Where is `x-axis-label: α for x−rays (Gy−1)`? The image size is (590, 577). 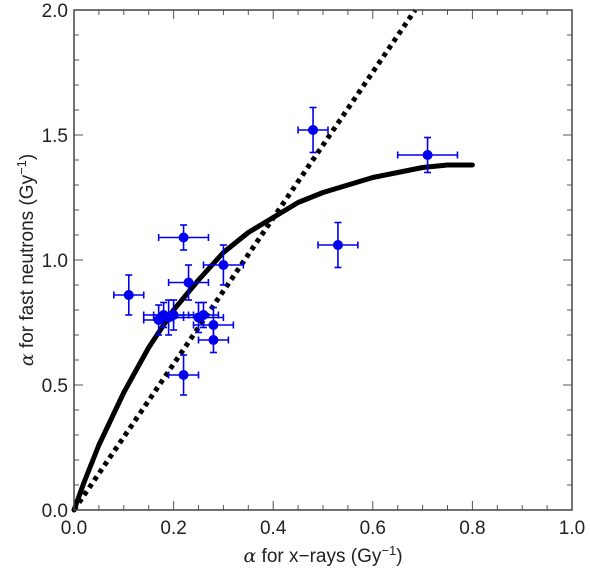
x-axis-label: α for x−rays (Gy−1) is located at coordinates (322, 555).